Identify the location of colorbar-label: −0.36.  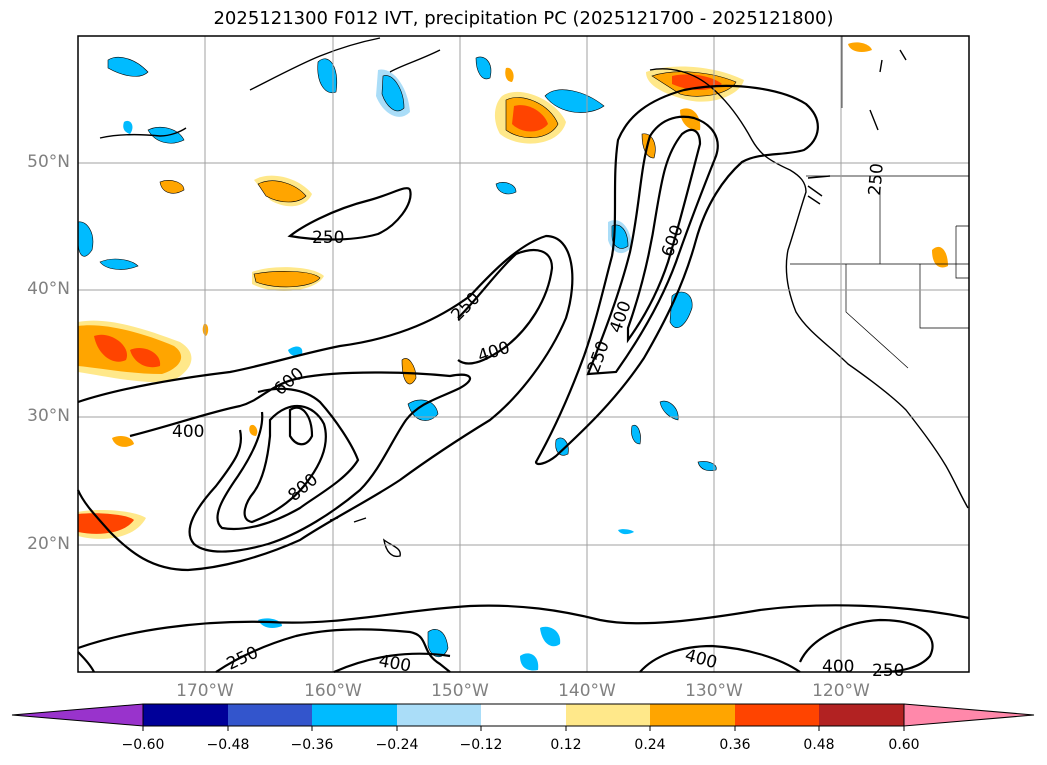
(312, 745).